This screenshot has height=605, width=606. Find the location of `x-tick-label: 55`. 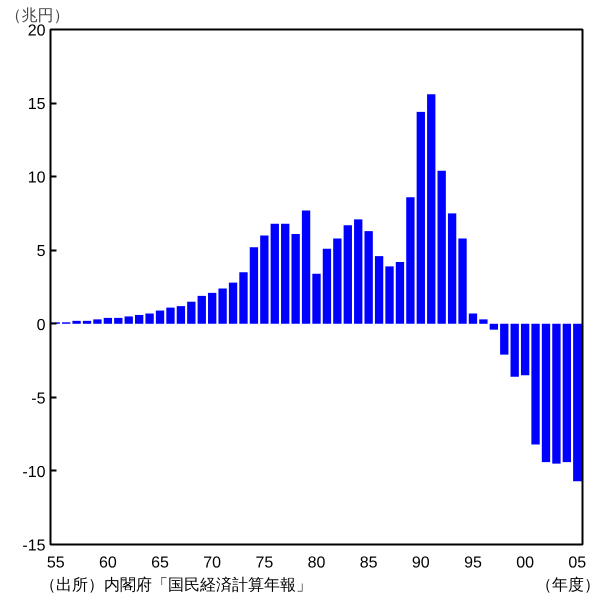

x-tick-label: 55 is located at coordinates (55, 563).